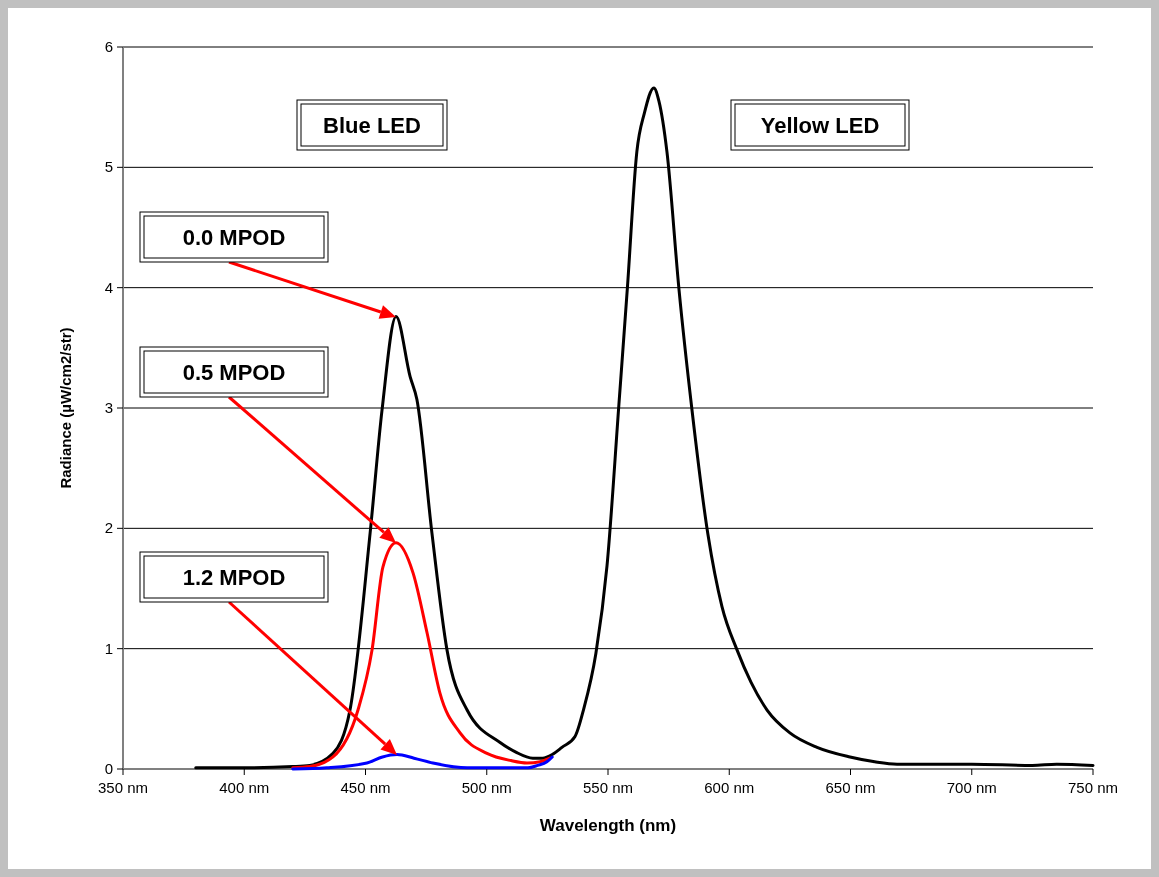  What do you see at coordinates (123, 787) in the screenshot?
I see `x-tick-label: 350 nm` at bounding box center [123, 787].